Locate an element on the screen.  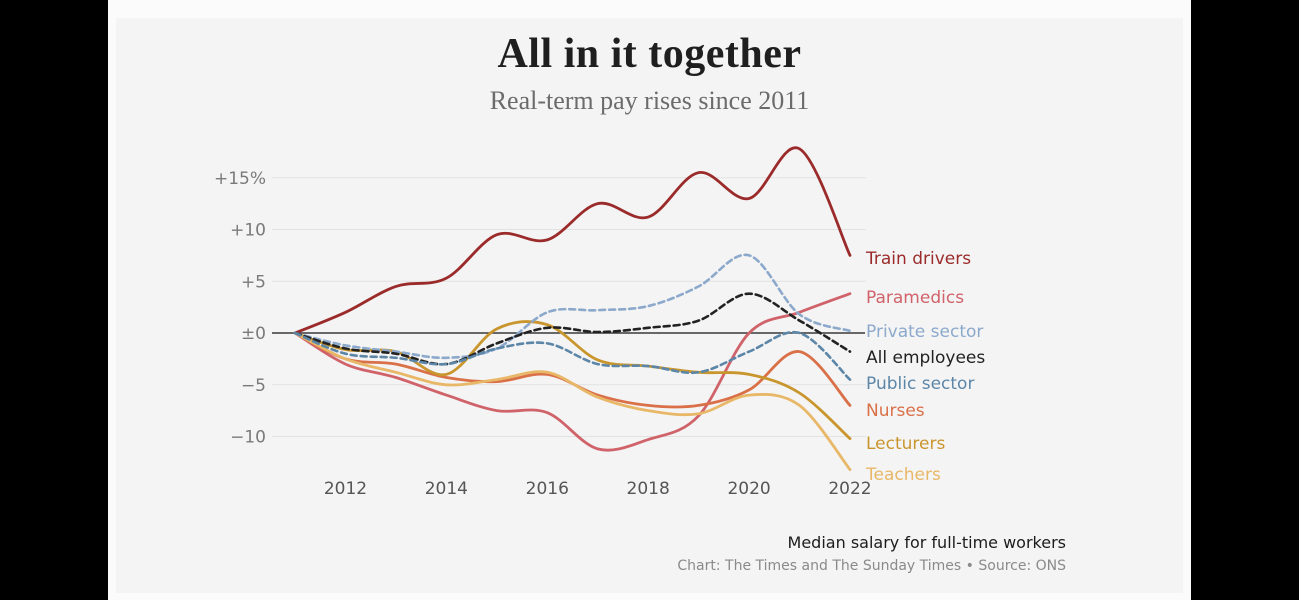
y-tick-label: −10 is located at coordinates (248, 438).